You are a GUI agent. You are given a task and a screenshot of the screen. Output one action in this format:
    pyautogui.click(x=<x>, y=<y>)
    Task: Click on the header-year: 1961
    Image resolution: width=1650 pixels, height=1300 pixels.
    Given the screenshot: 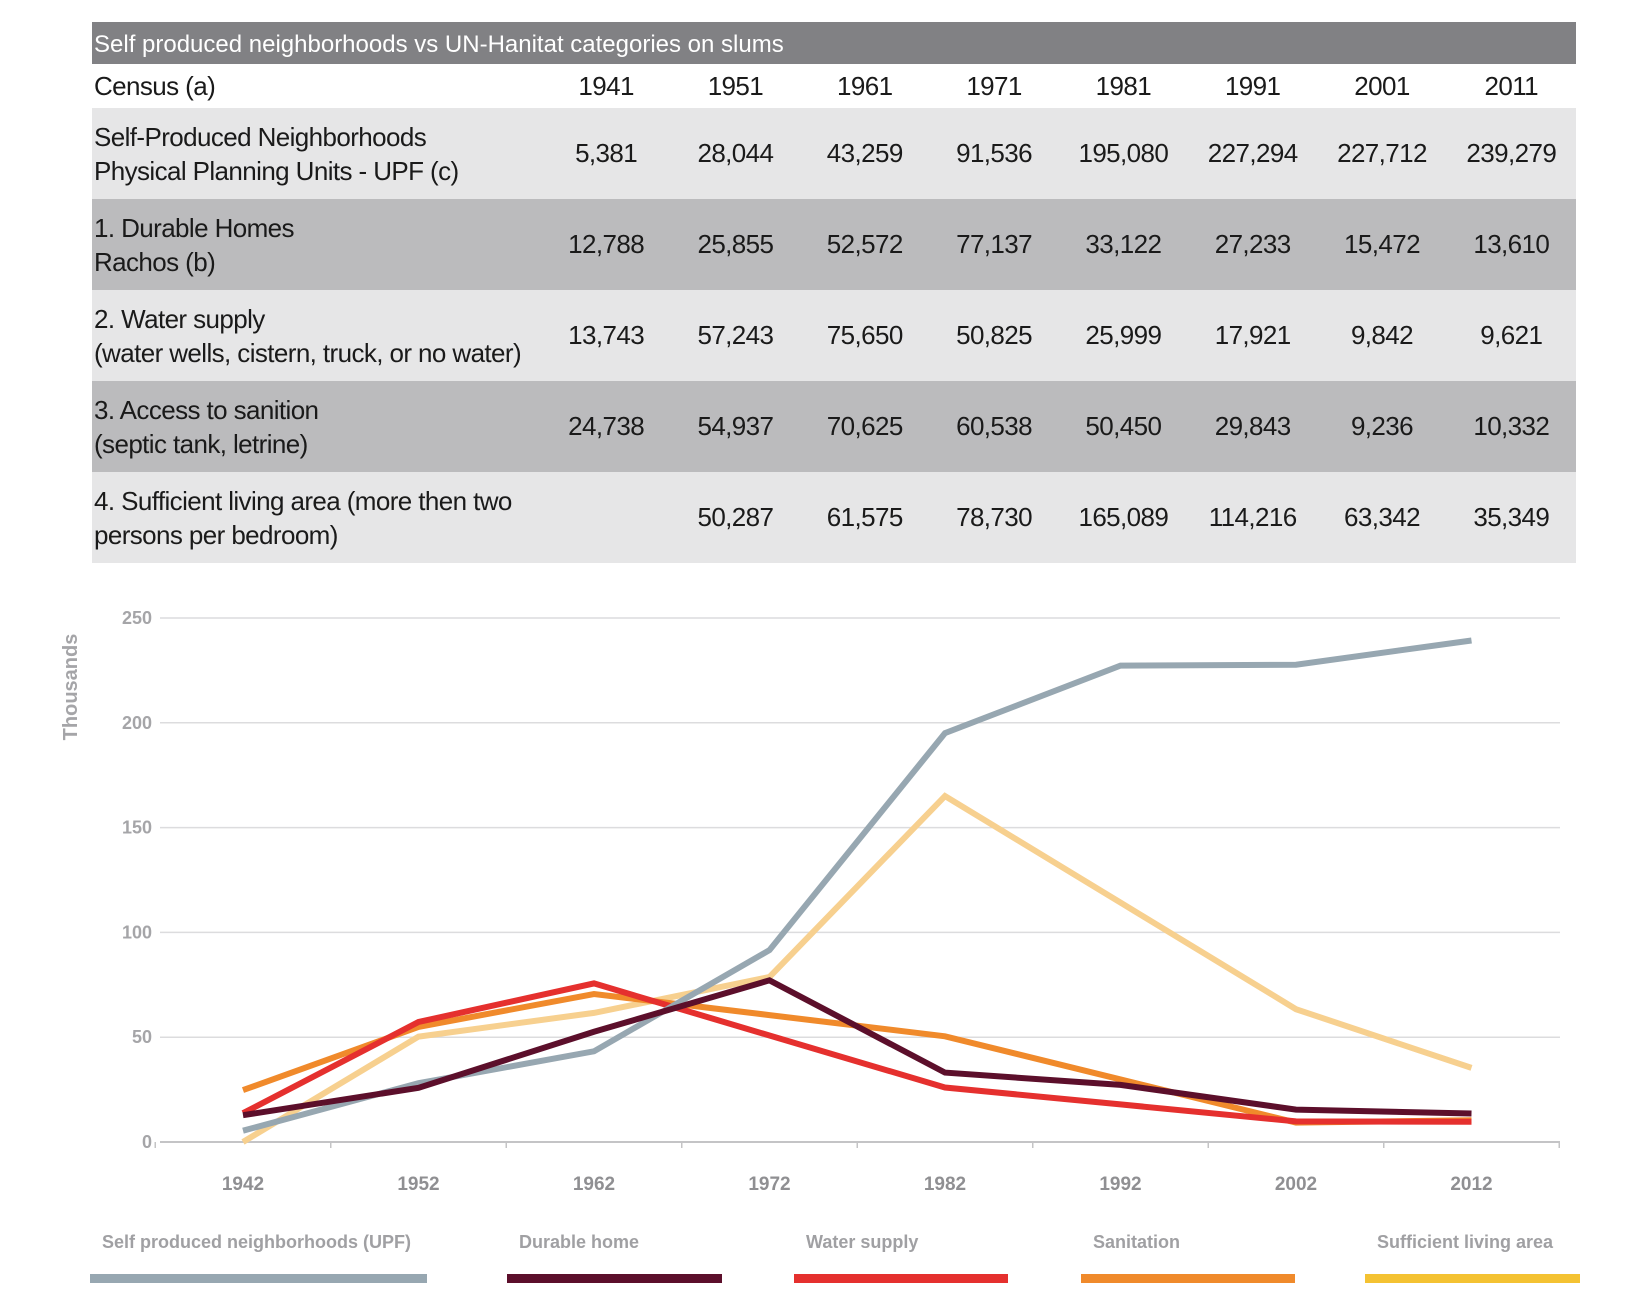 What is the action you would take?
    pyautogui.click(x=865, y=85)
    